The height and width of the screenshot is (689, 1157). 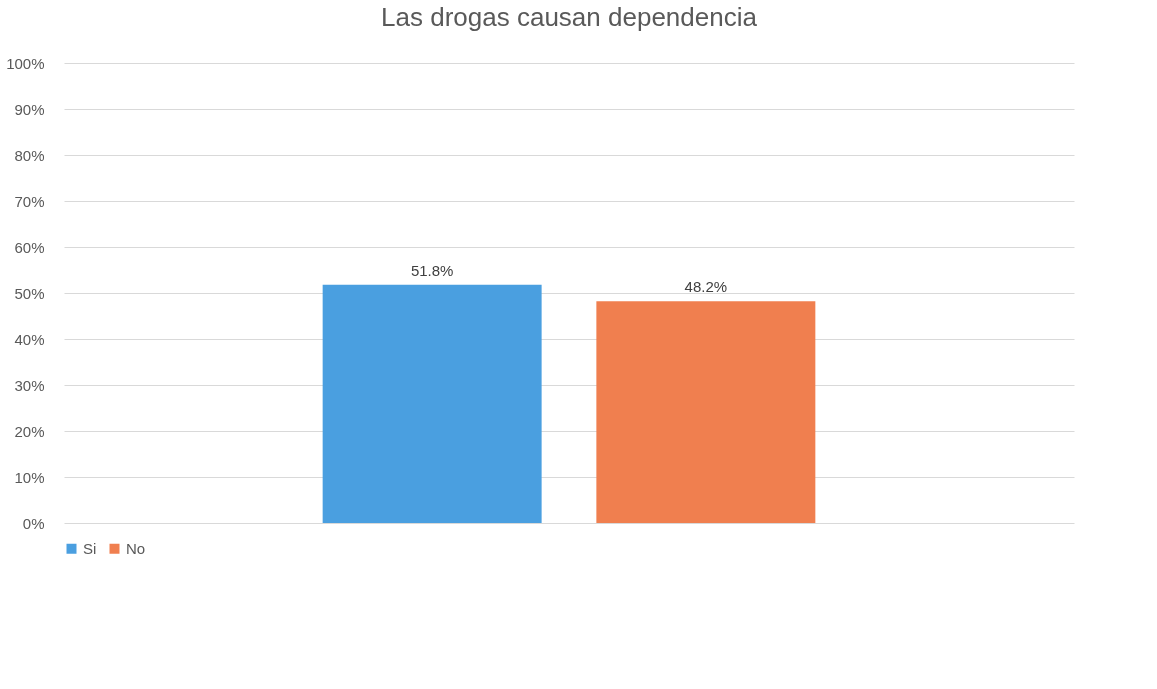 I want to click on y-tick-label: 70%, so click(x=29, y=201).